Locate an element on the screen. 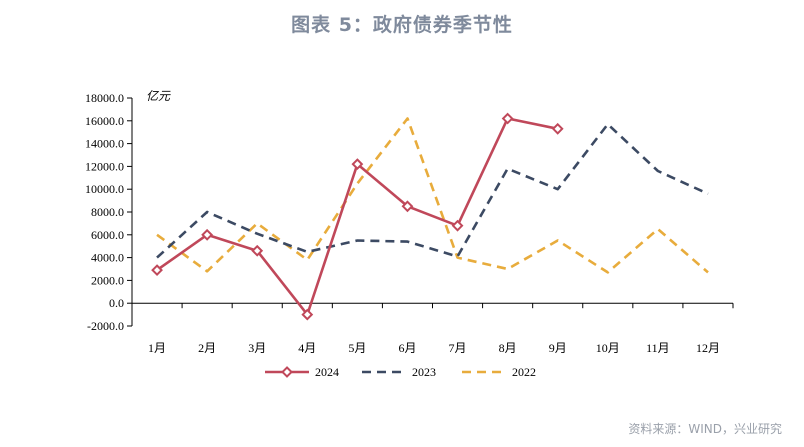 The width and height of the screenshot is (804, 447). y-tick-label: -2000.0 is located at coordinates (105, 326).